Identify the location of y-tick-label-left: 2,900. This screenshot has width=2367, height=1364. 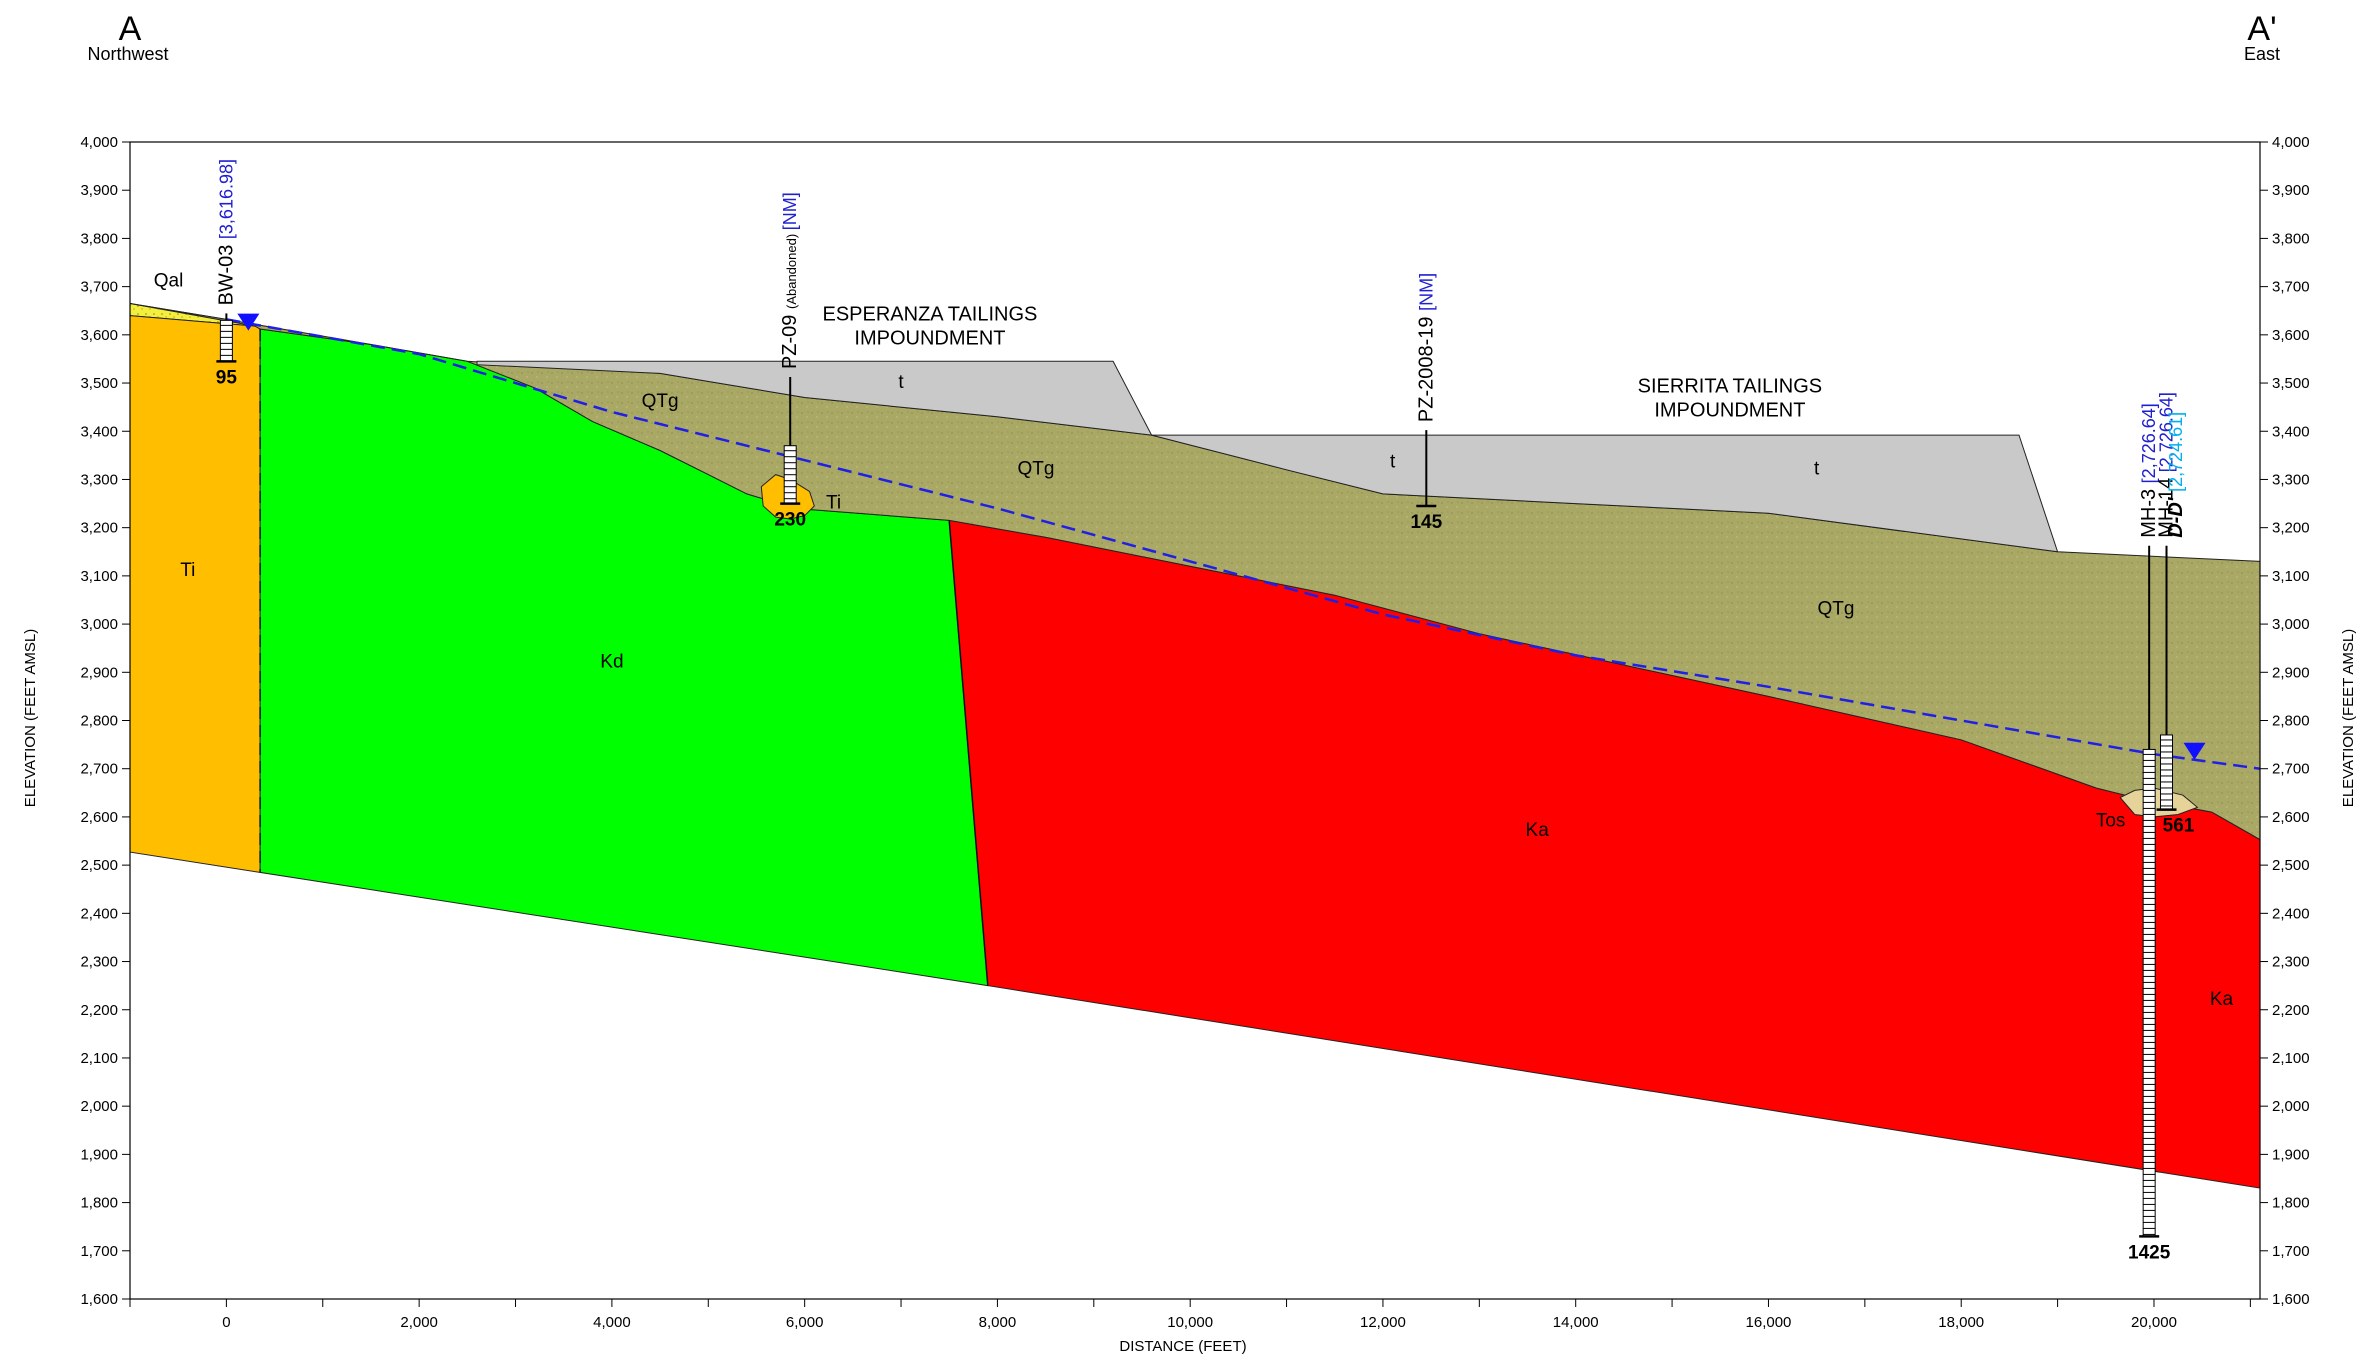
(99, 672).